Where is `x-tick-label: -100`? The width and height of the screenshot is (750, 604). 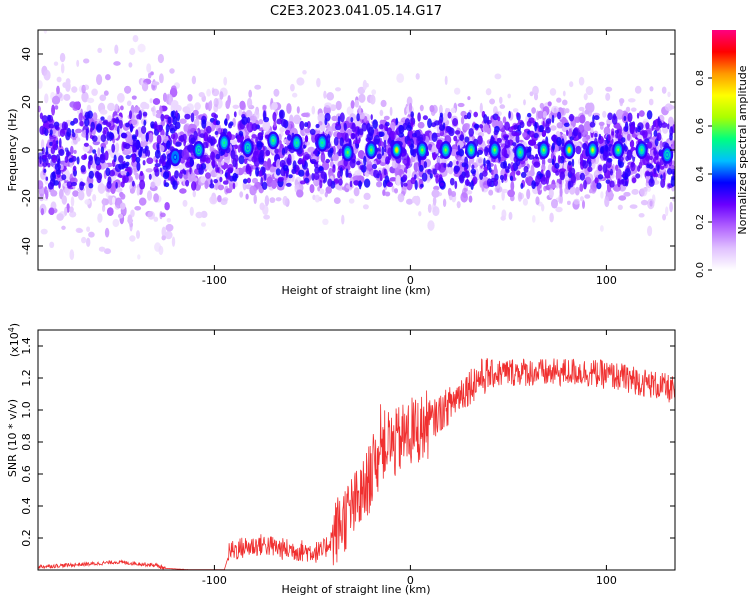
x-tick-label: -100 is located at coordinates (214, 280).